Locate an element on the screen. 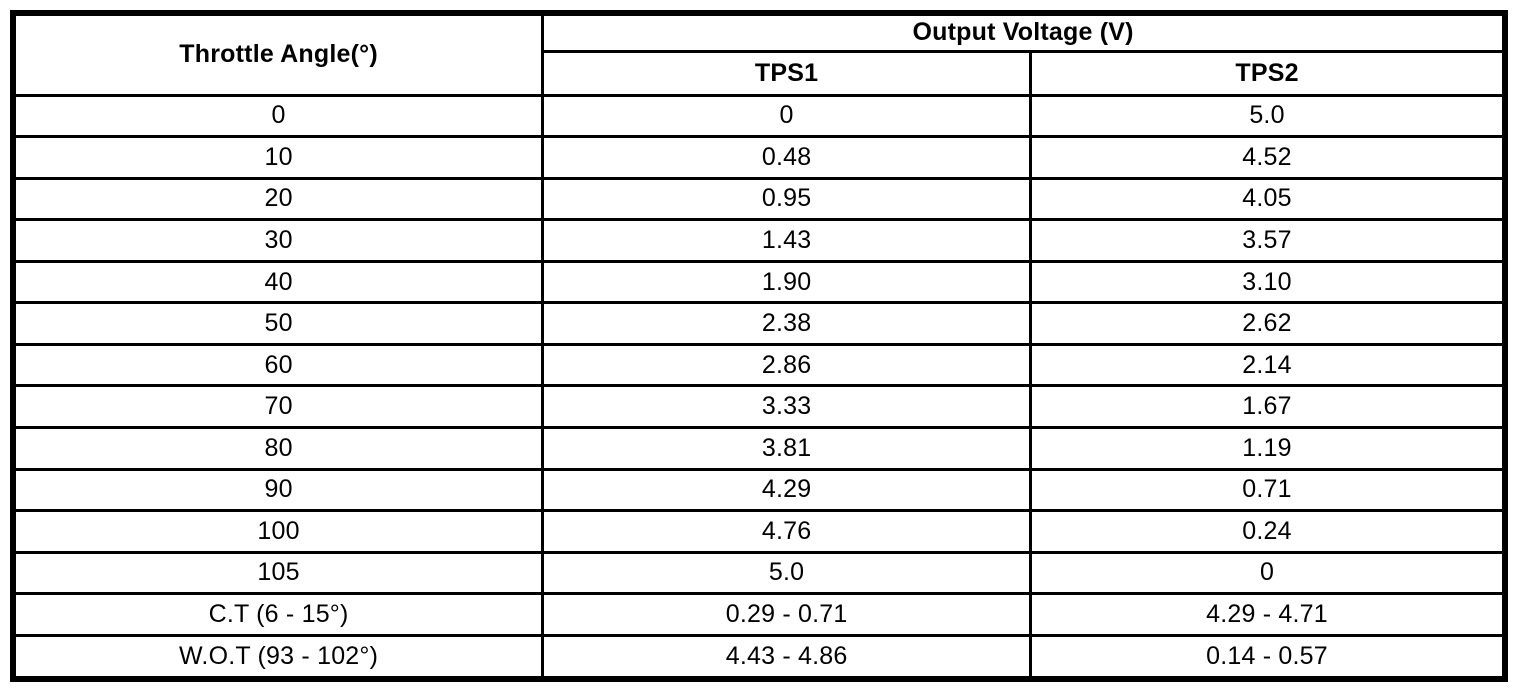  table-row: 30 1.43 3.57 is located at coordinates (759, 240).